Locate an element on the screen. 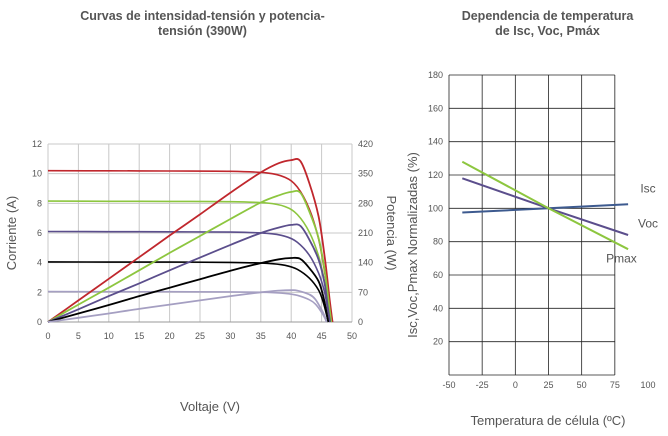 The width and height of the screenshot is (668, 436). series-label-voc: Voc is located at coordinates (648, 223).